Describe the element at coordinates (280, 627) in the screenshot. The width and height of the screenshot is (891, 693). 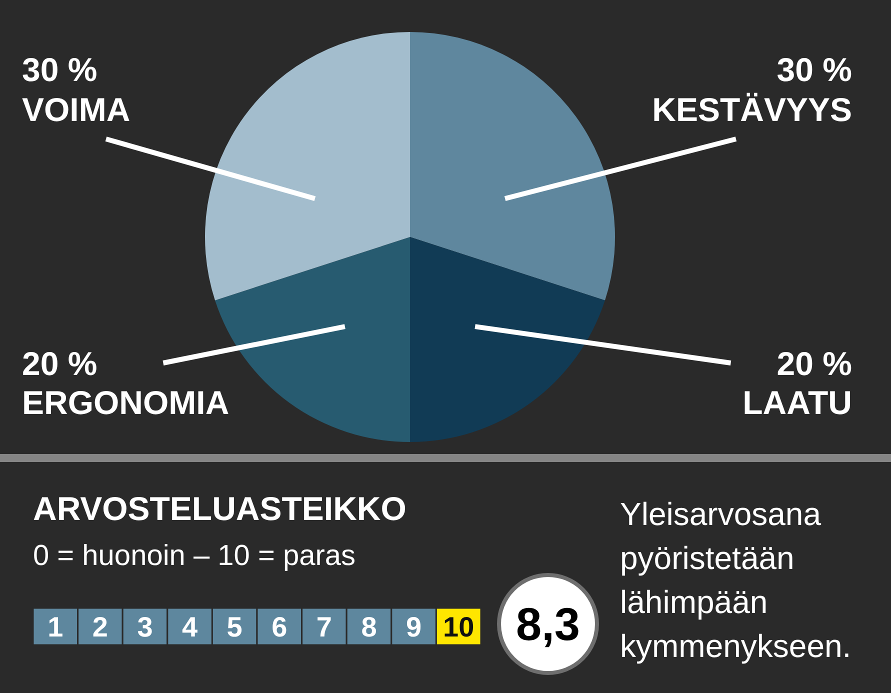
I see `data-label: 6` at that location.